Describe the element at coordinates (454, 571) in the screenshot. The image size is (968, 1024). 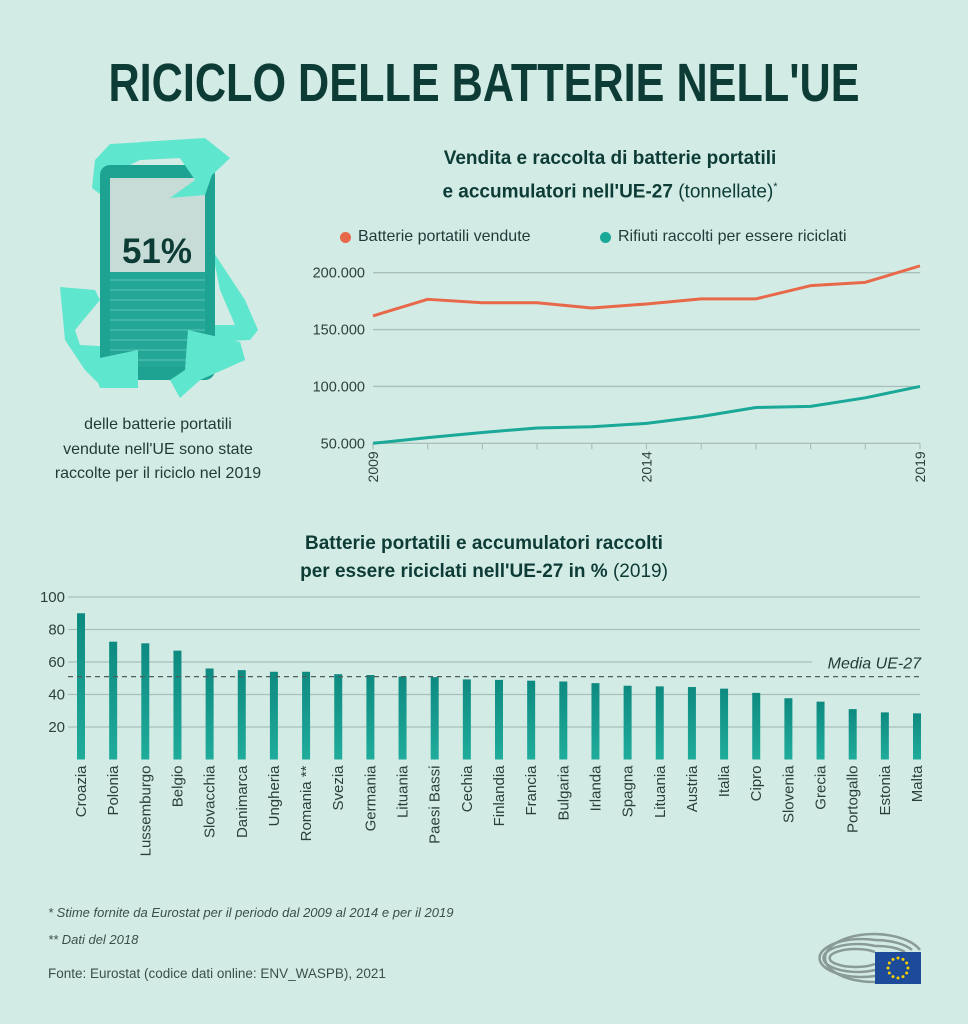
I see `title-line: per essere riciclati nell'UE-27 in %` at that location.